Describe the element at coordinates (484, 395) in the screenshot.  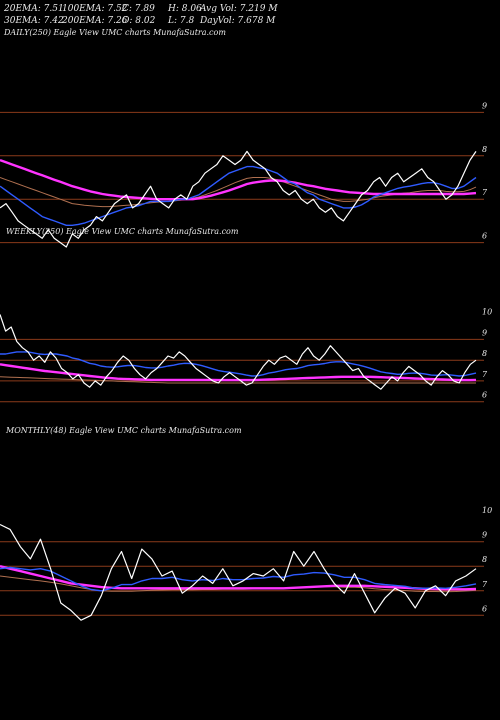
I see `y-tick-1-4: 6` at that location.